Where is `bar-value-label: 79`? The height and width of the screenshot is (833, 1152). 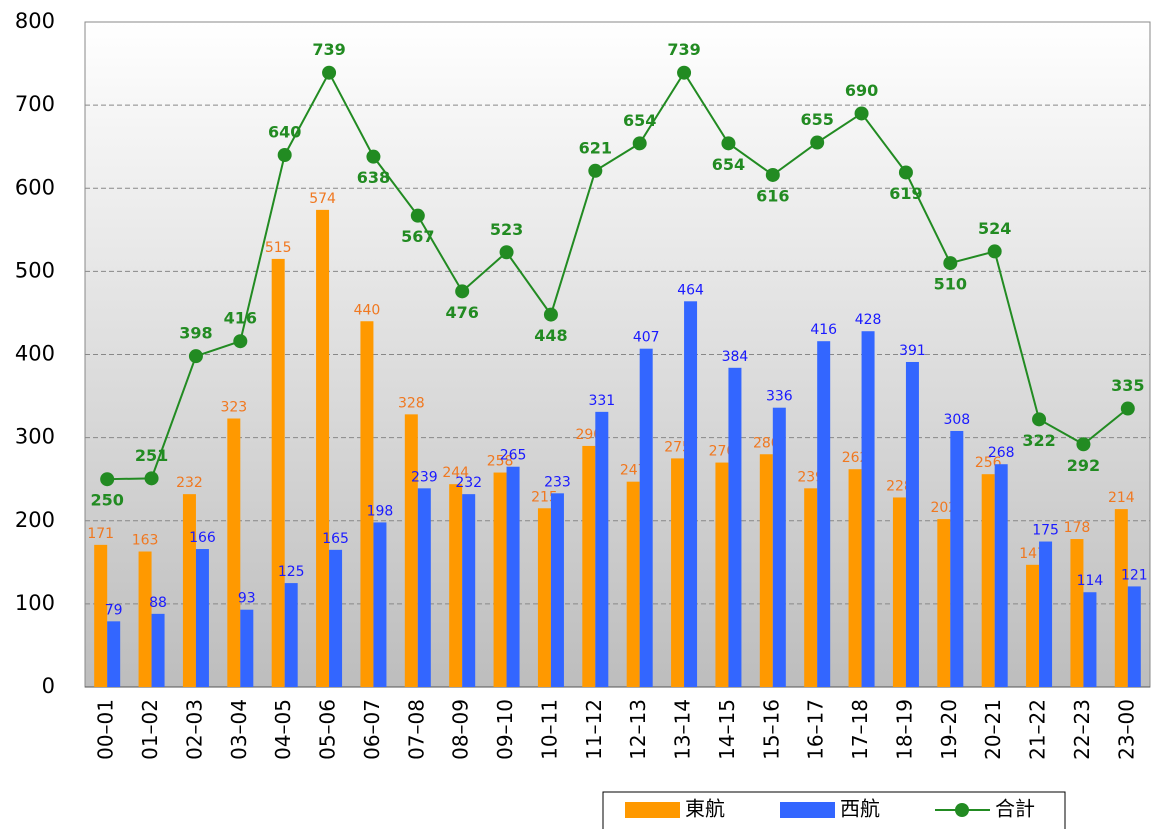 bar-value-label: 79 is located at coordinates (114, 610).